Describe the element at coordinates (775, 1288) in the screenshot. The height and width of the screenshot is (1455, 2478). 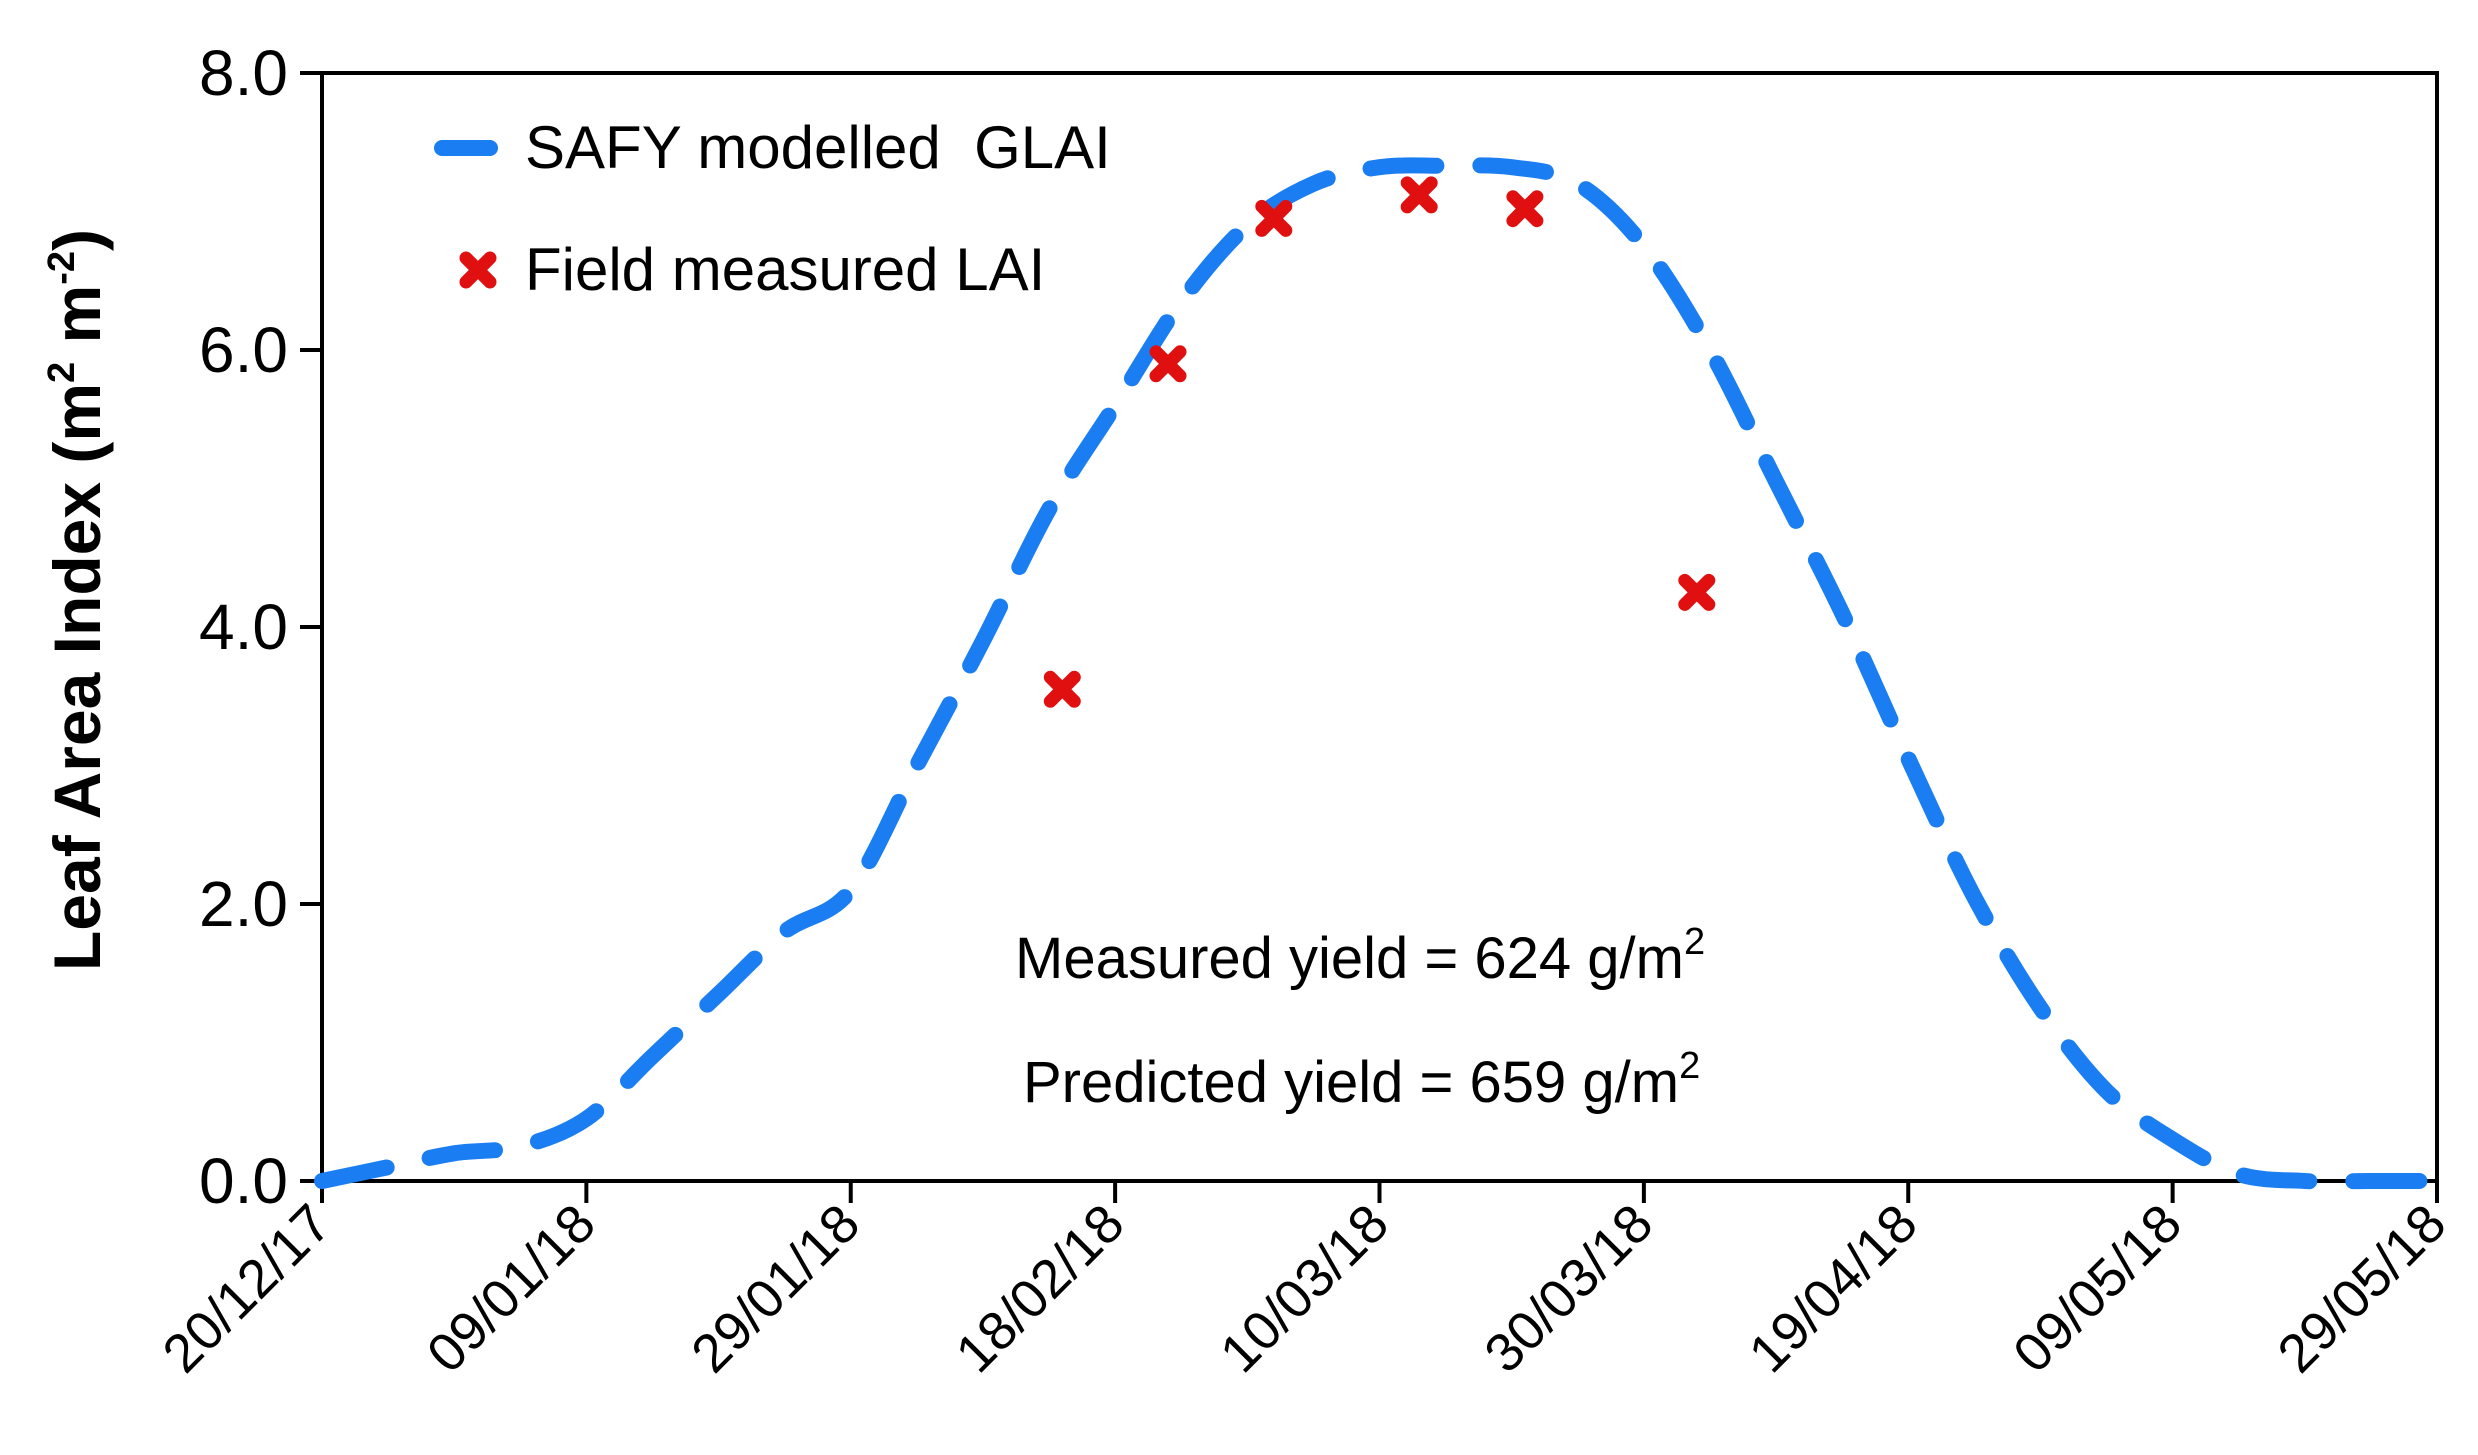
I see `x-tick-label: 29/01/18` at that location.